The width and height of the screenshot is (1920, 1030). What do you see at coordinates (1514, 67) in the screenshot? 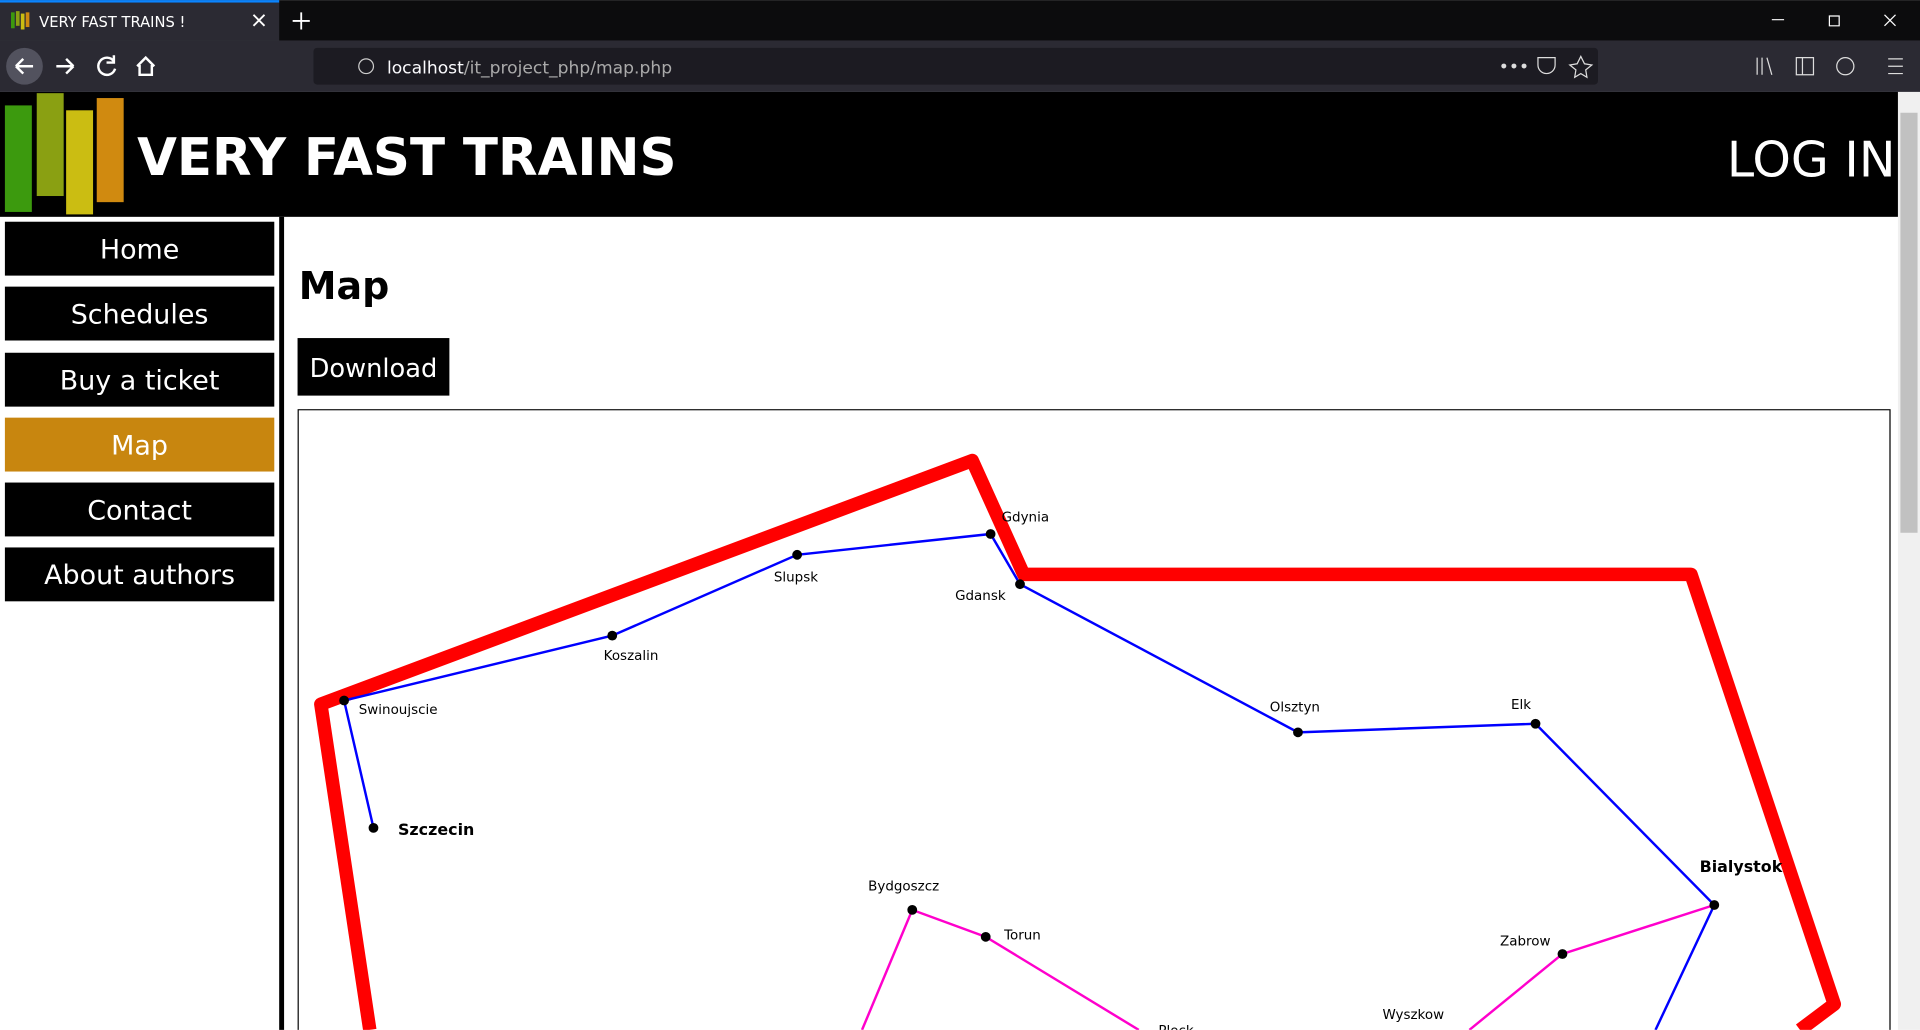
I see `page-actions: •••` at bounding box center [1514, 67].